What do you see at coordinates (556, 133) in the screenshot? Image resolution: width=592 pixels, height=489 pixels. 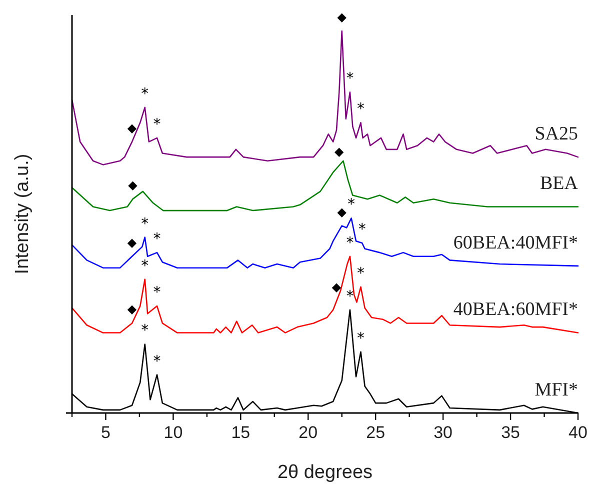 I see `series-label: SA25` at bounding box center [556, 133].